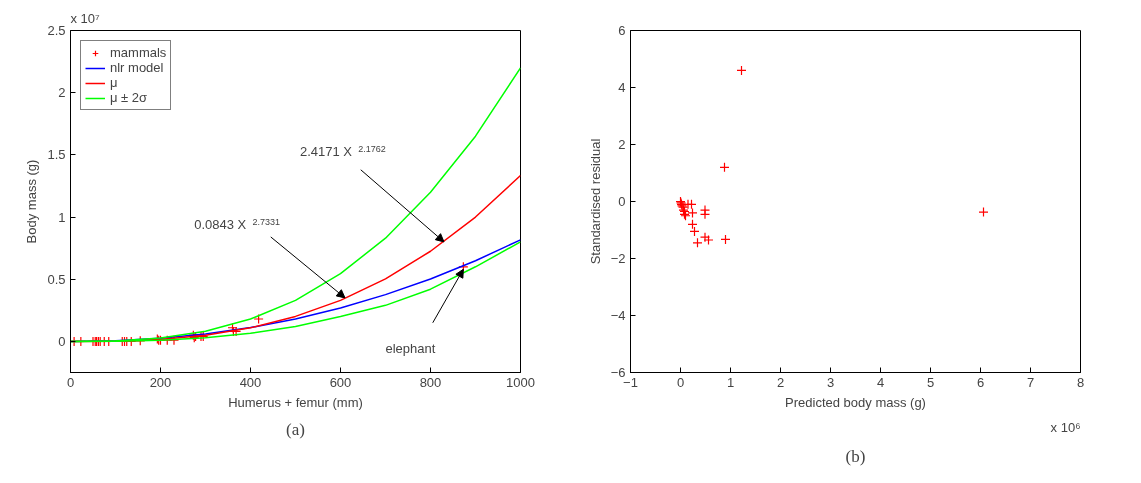  What do you see at coordinates (430, 382) in the screenshot?
I see `x-tick-label: 800` at bounding box center [430, 382].